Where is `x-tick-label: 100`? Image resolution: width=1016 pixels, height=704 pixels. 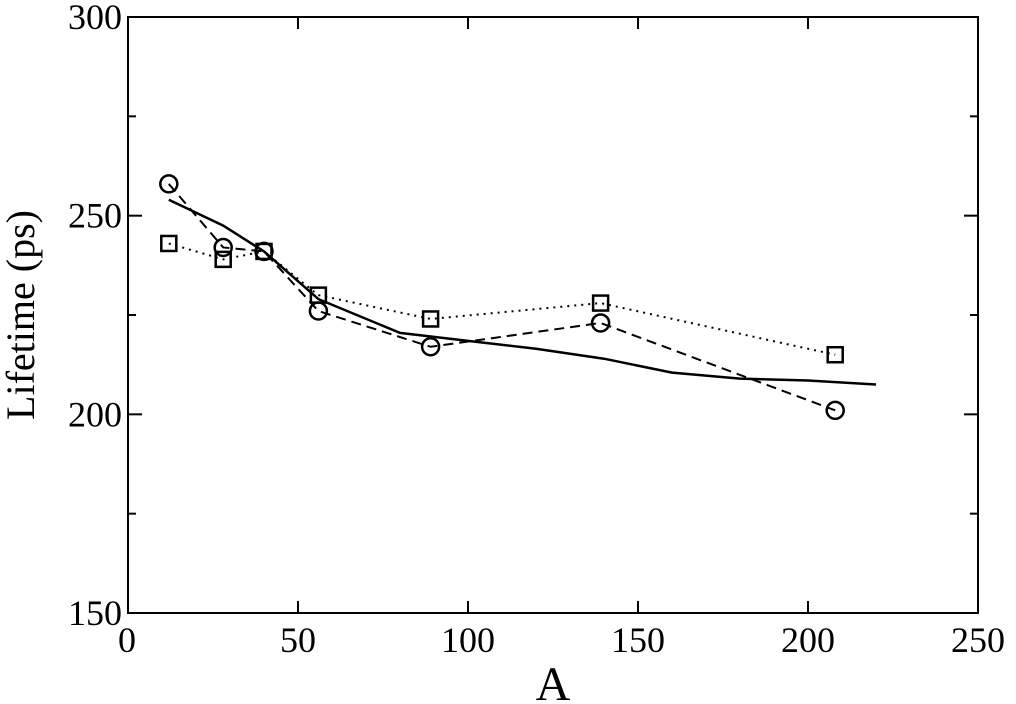
x-tick-label: 100 is located at coordinates (468, 640).